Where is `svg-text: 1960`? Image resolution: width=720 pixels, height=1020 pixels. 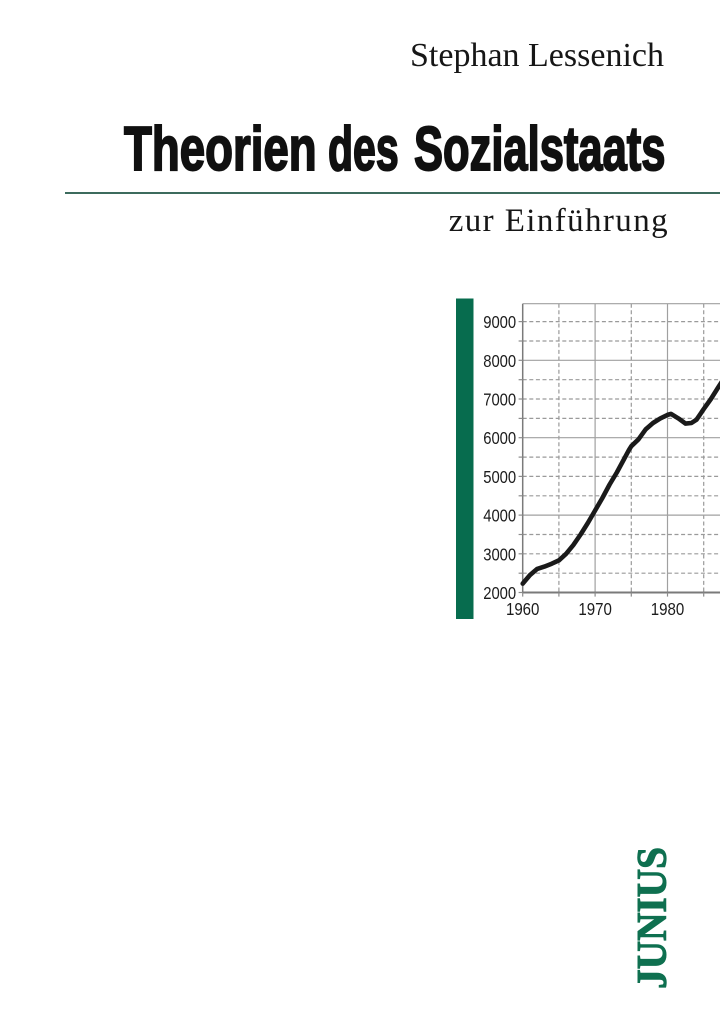
svg-text: 1960 is located at coordinates (523, 609).